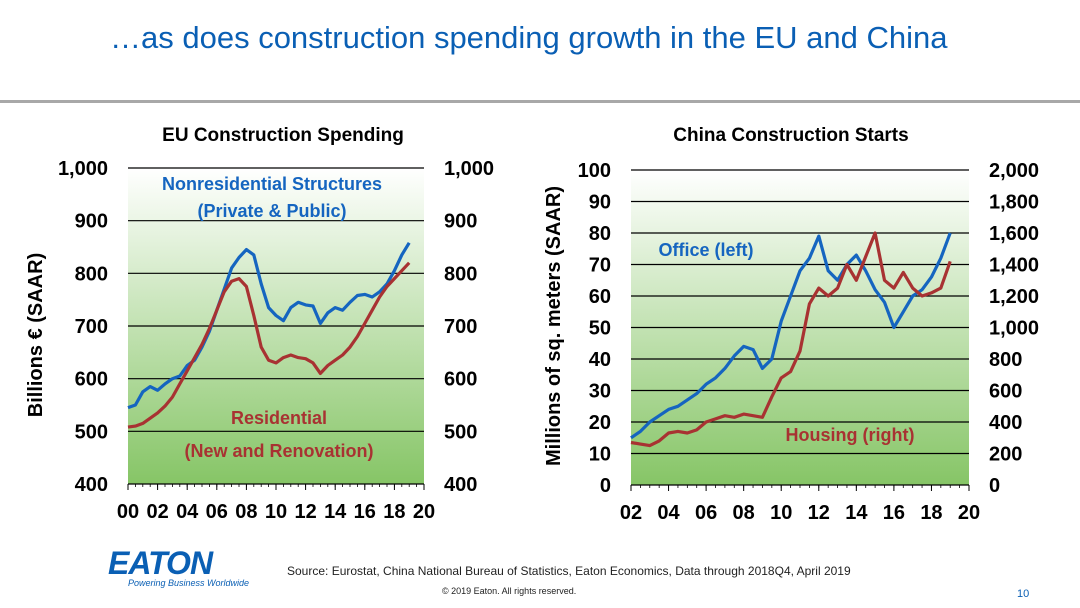 The image size is (1080, 608). Describe the element at coordinates (91, 485) in the screenshot. I see `y-tick-label-left: 400` at that location.